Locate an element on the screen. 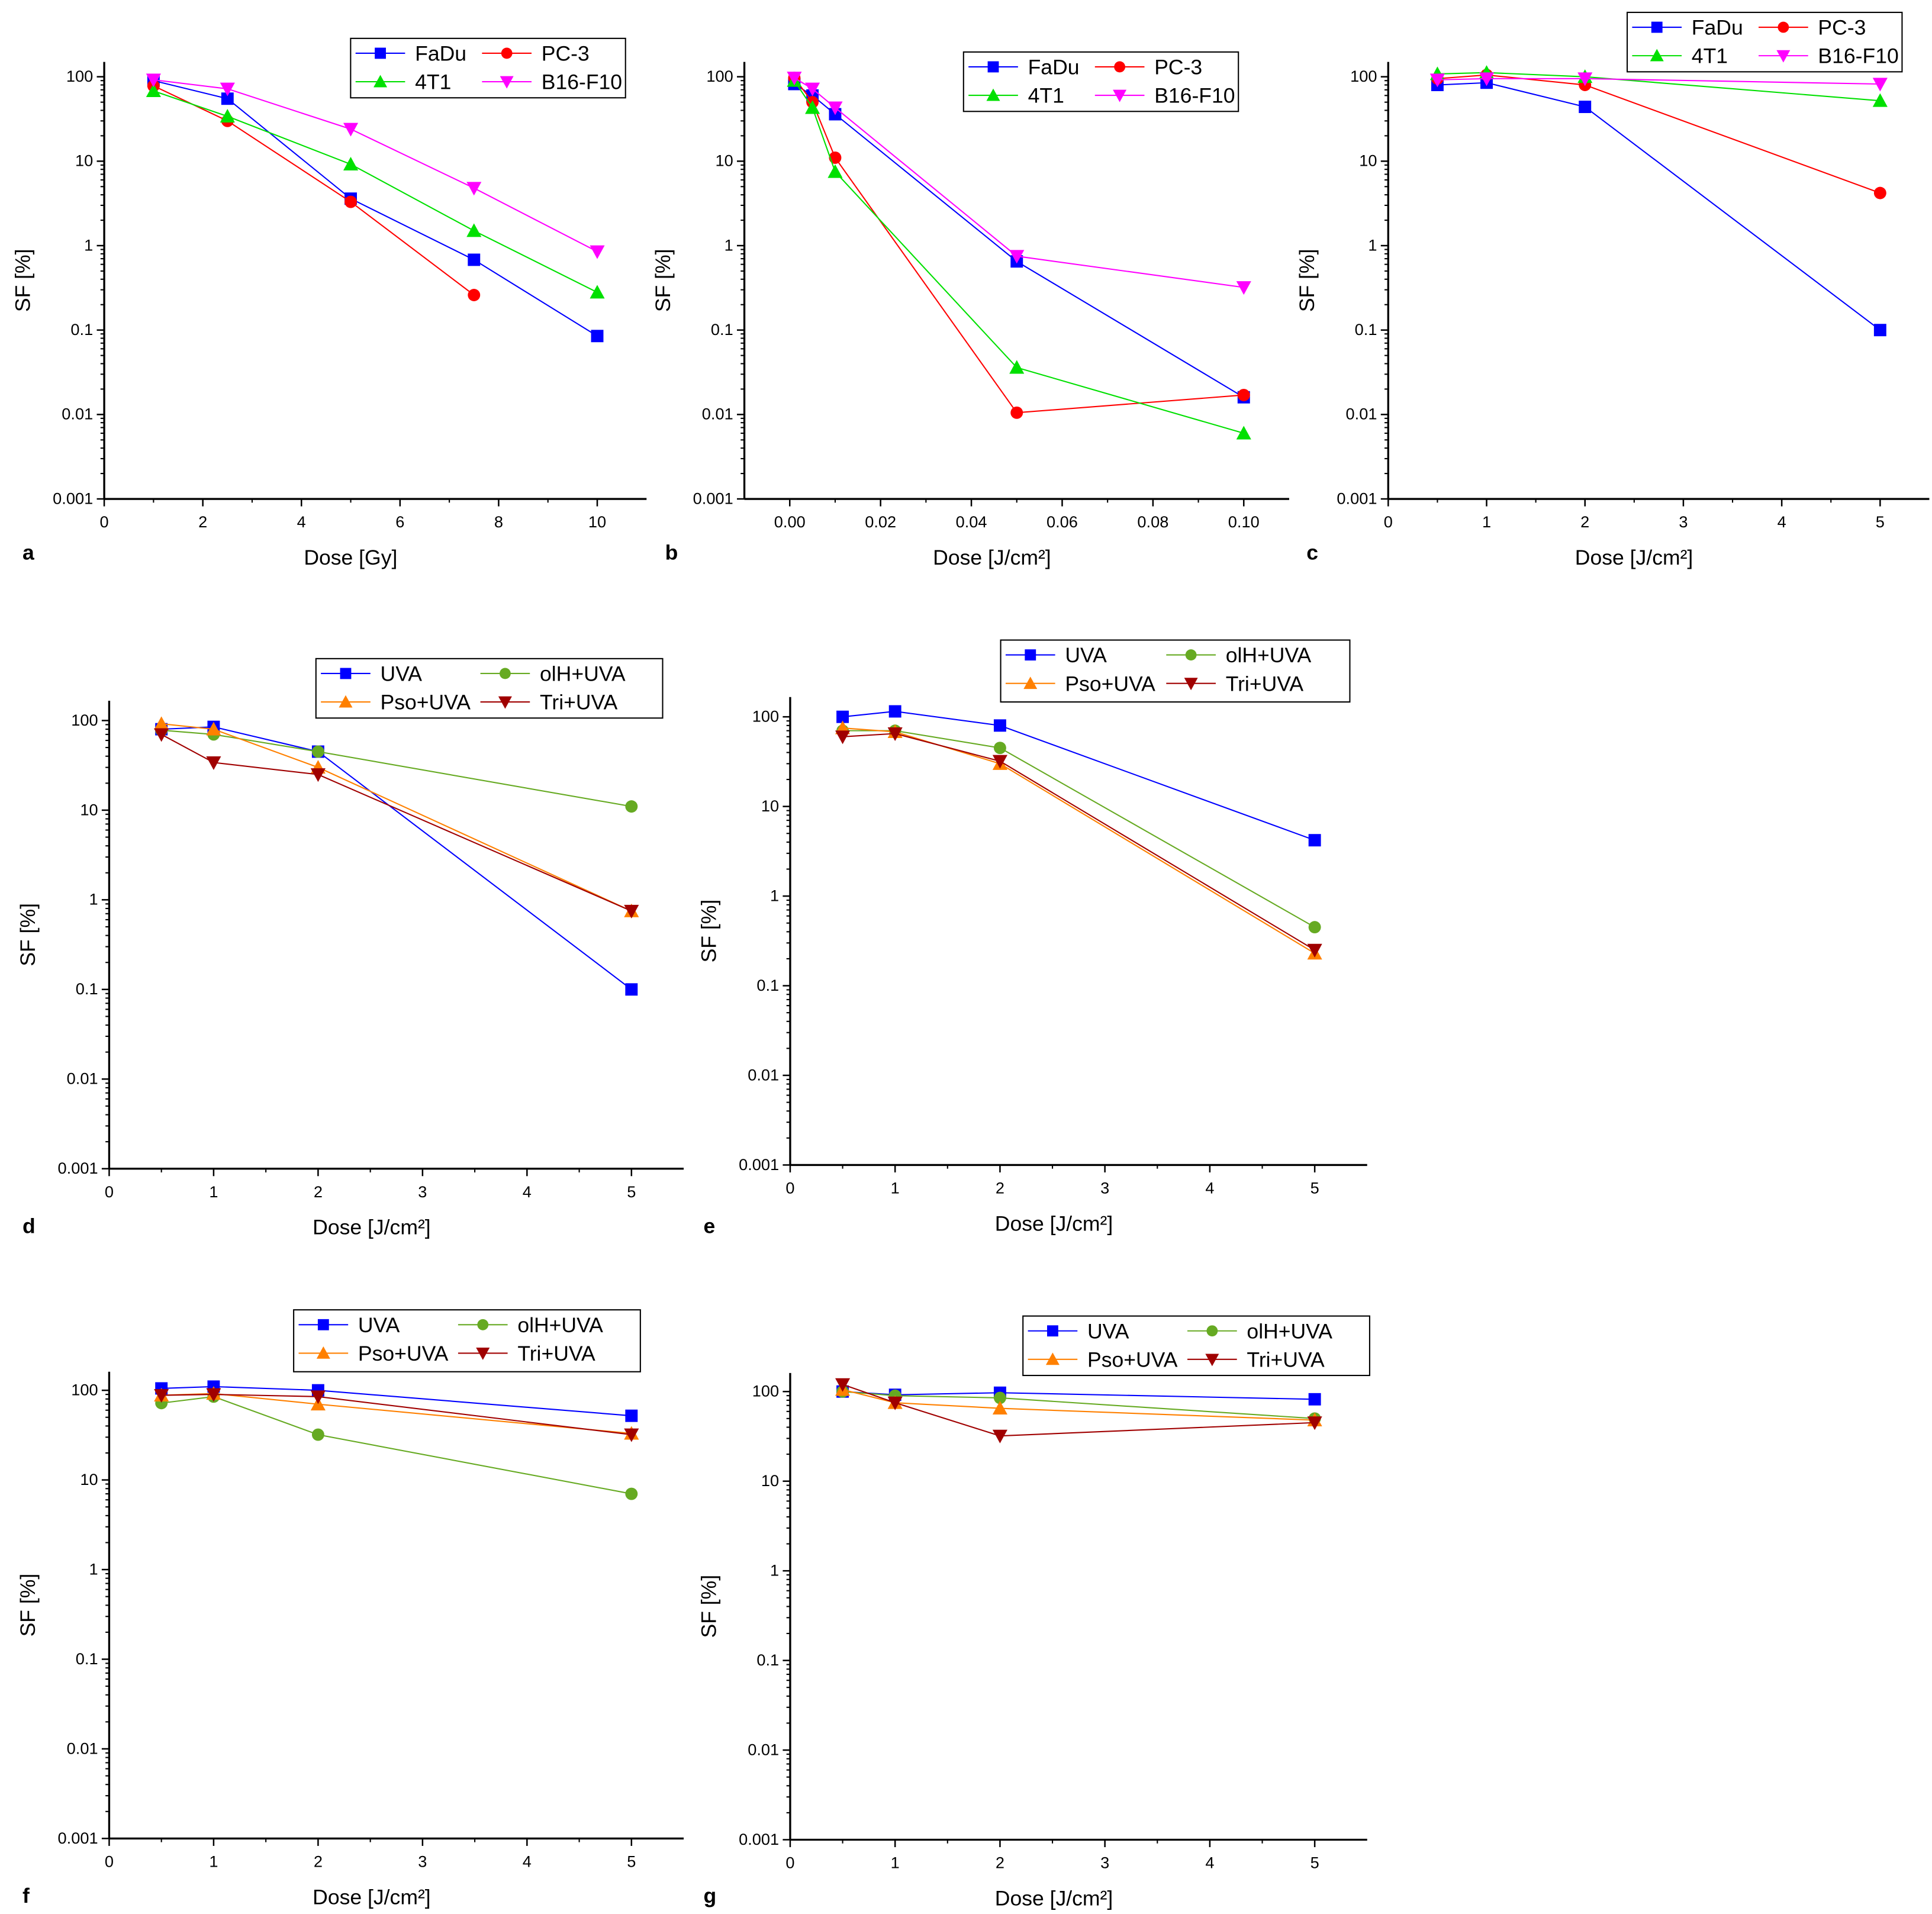 Image resolution: width=1932 pixels, height=1914 pixels. x-tick-label: 0.10 is located at coordinates (1244, 522).